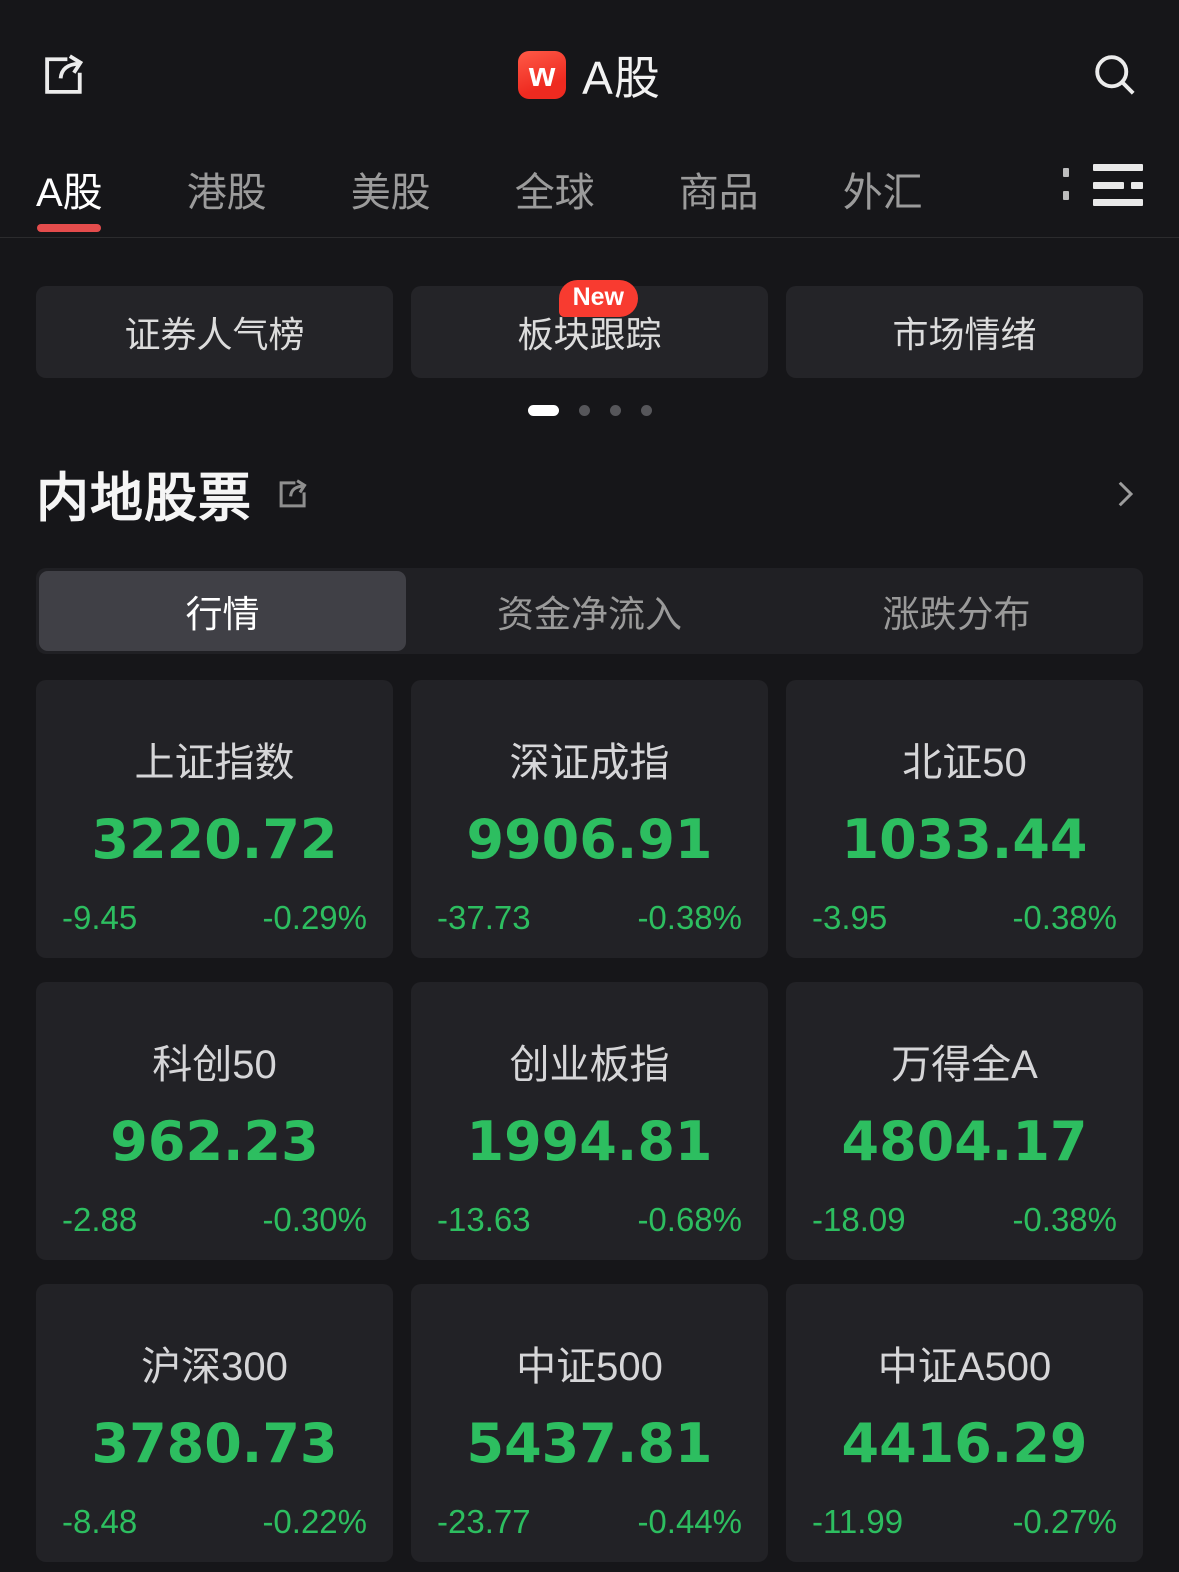 This screenshot has width=1179, height=1572. I want to click on tab-label: 美股, so click(390, 193).